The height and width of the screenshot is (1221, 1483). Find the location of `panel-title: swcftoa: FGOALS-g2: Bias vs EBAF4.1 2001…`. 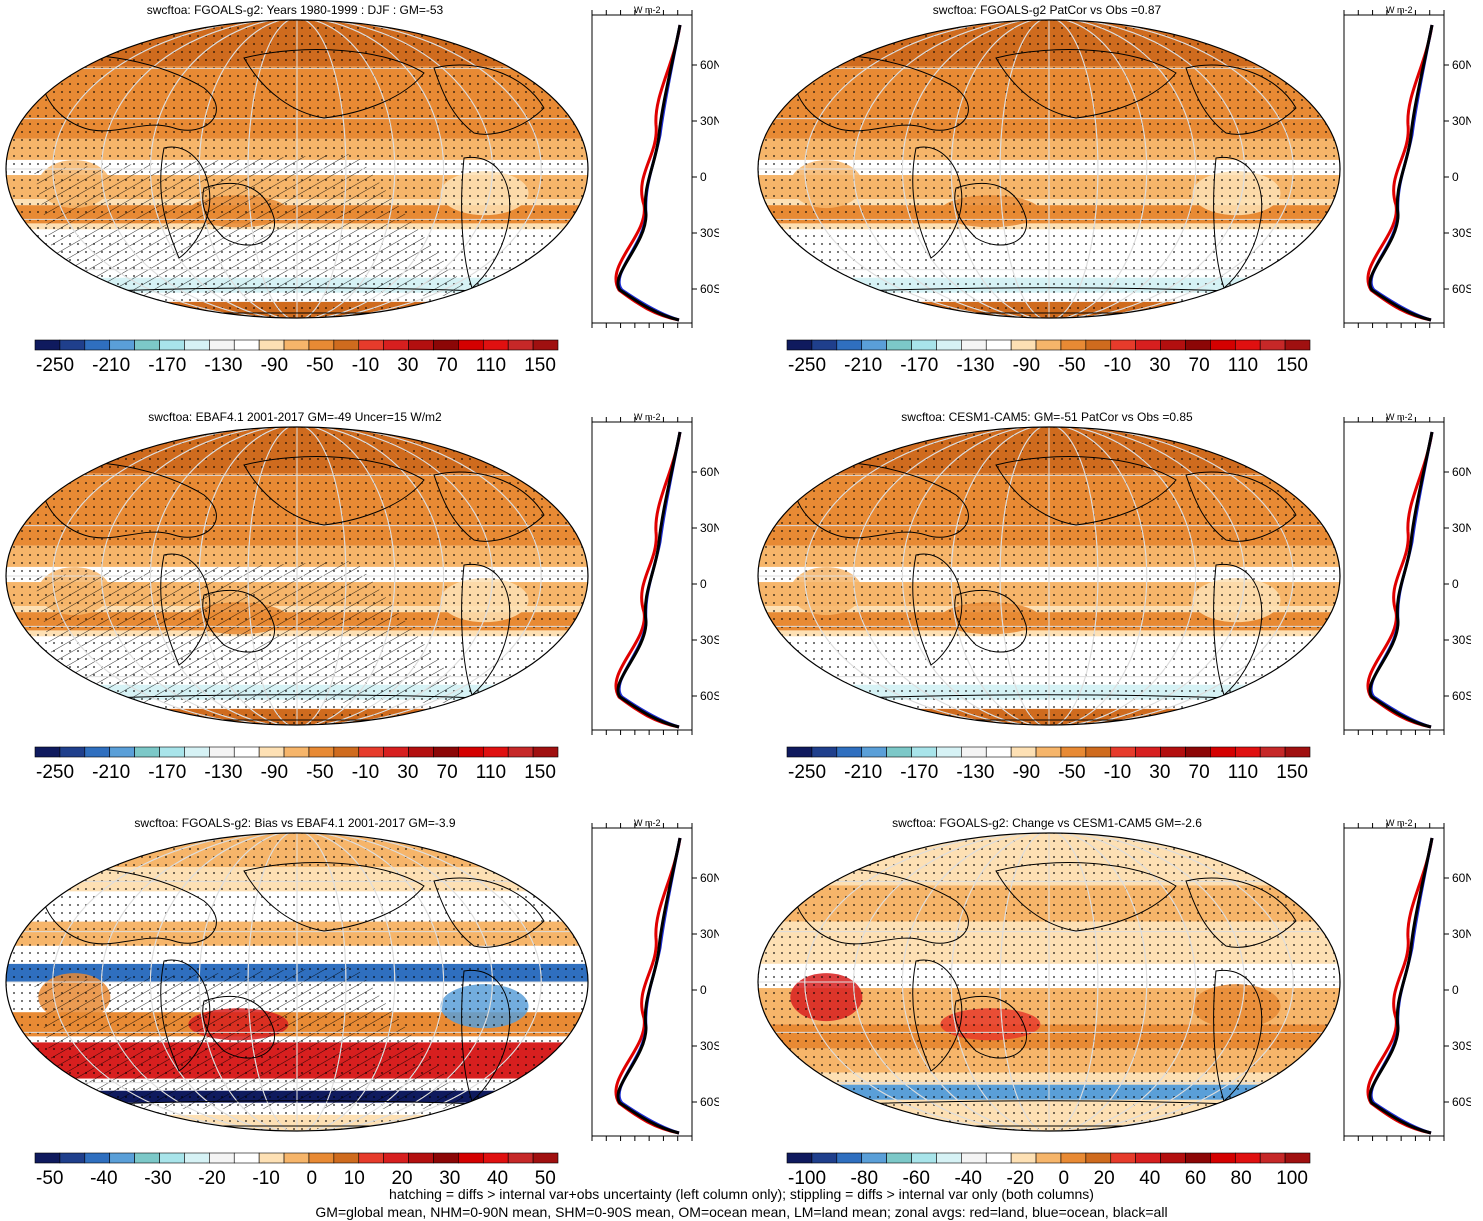

panel-title: swcftoa: FGOALS-g2: Bias vs EBAF4.1 2001… is located at coordinates (295, 823).